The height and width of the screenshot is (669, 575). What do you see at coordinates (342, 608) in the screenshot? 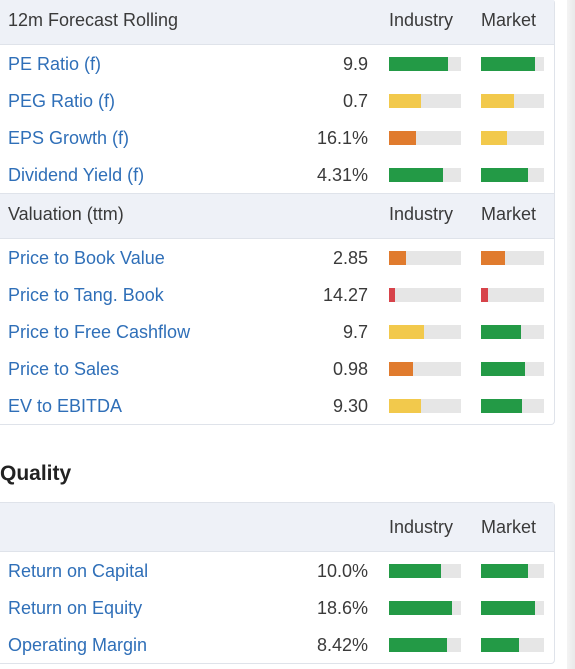
I see `metric-value: 18.6%` at bounding box center [342, 608].